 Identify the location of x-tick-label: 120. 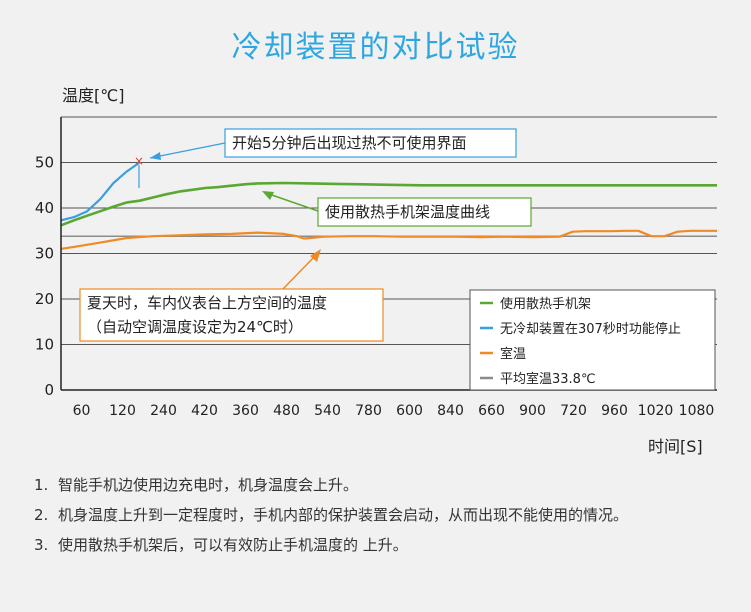
(122, 411).